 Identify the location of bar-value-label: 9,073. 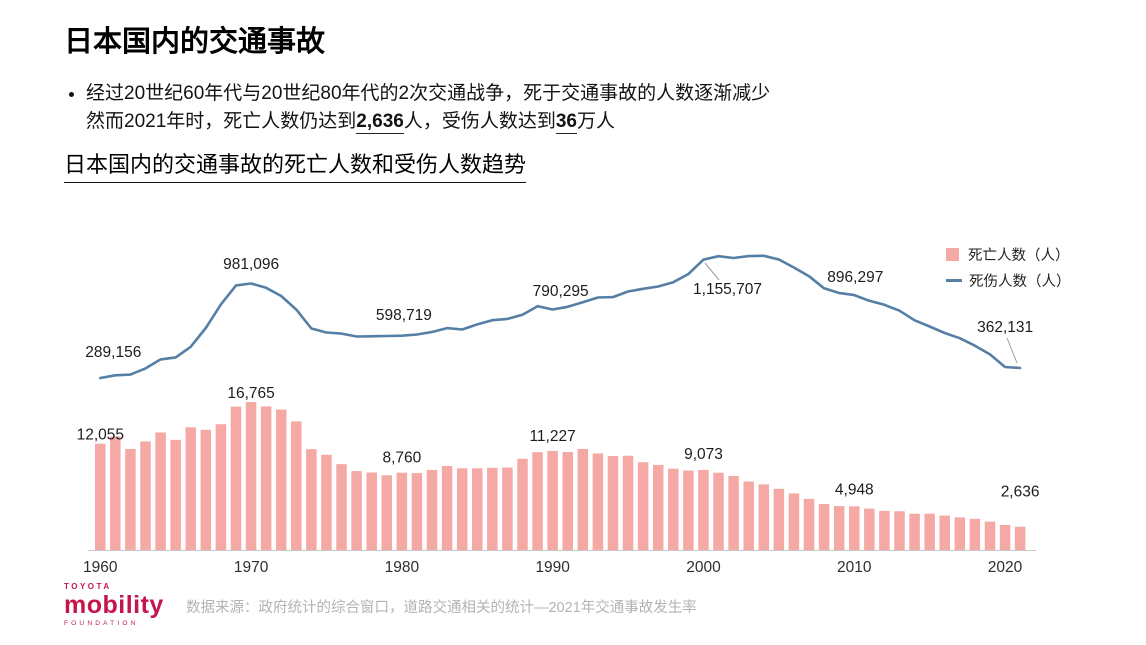
(703, 454).